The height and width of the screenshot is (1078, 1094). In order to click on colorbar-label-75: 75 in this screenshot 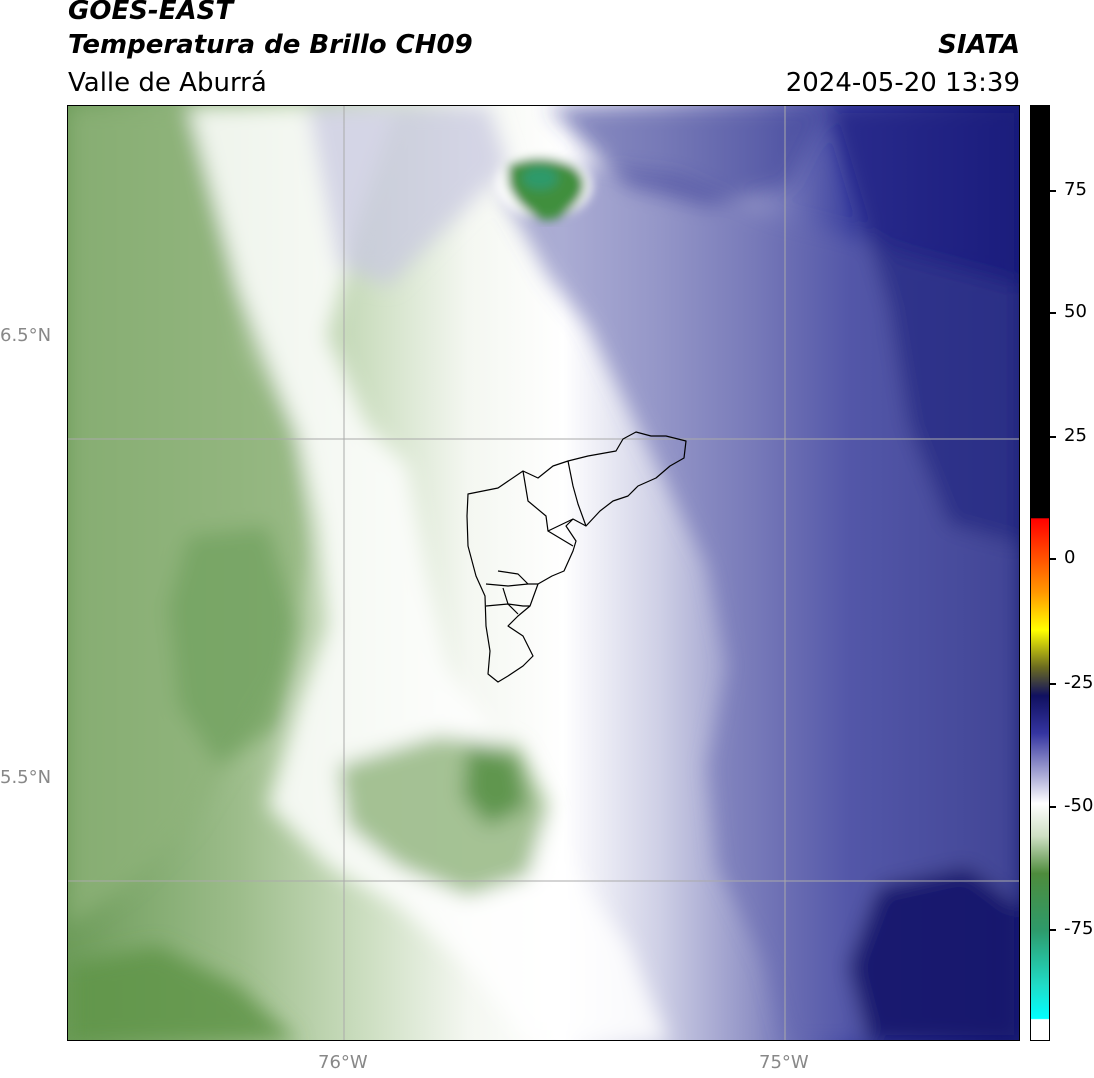, I will do `click(1075, 189)`.